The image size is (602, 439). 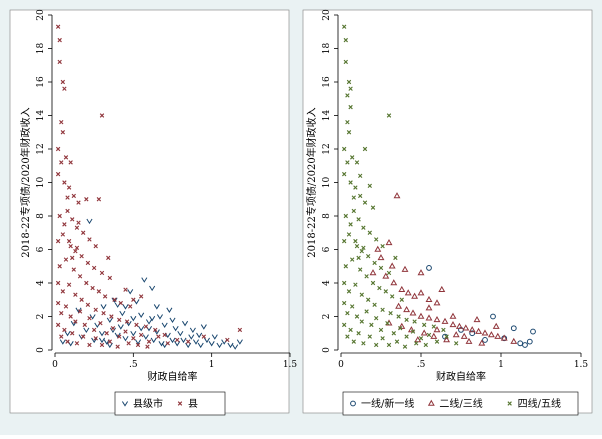 What do you see at coordinates (41, 317) in the screenshot?
I see `y-tick-label: 2` at bounding box center [41, 317].